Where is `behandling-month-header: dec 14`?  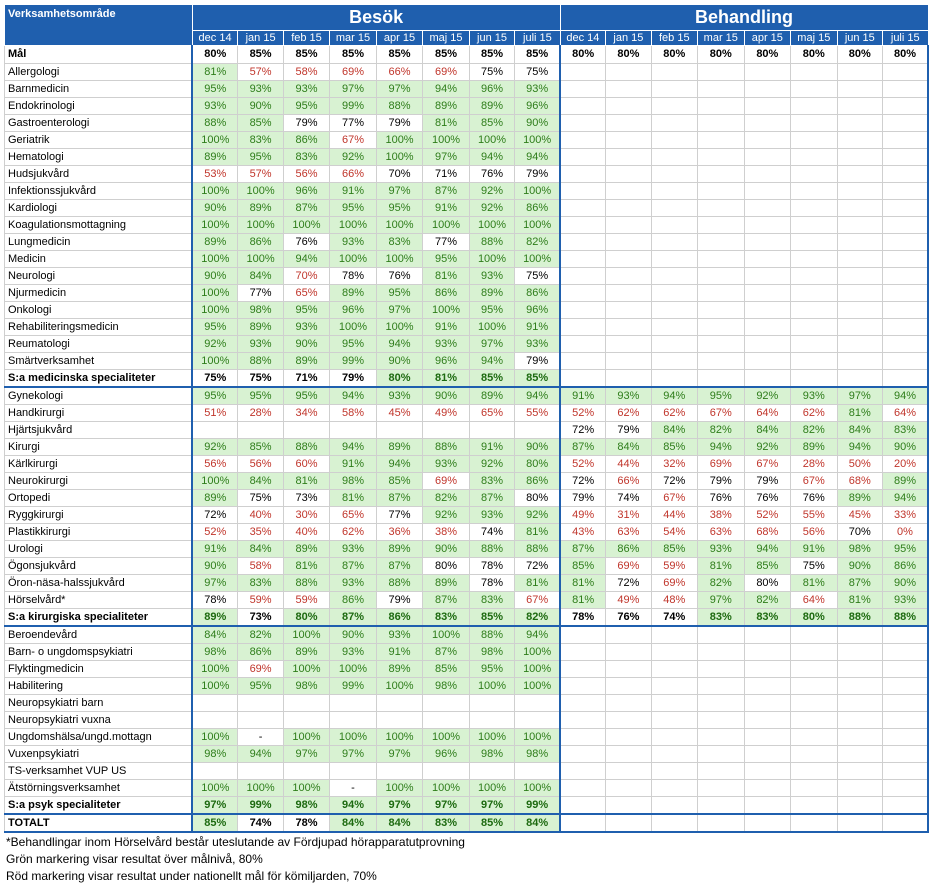
behandling-month-header: dec 14 is located at coordinates (583, 38).